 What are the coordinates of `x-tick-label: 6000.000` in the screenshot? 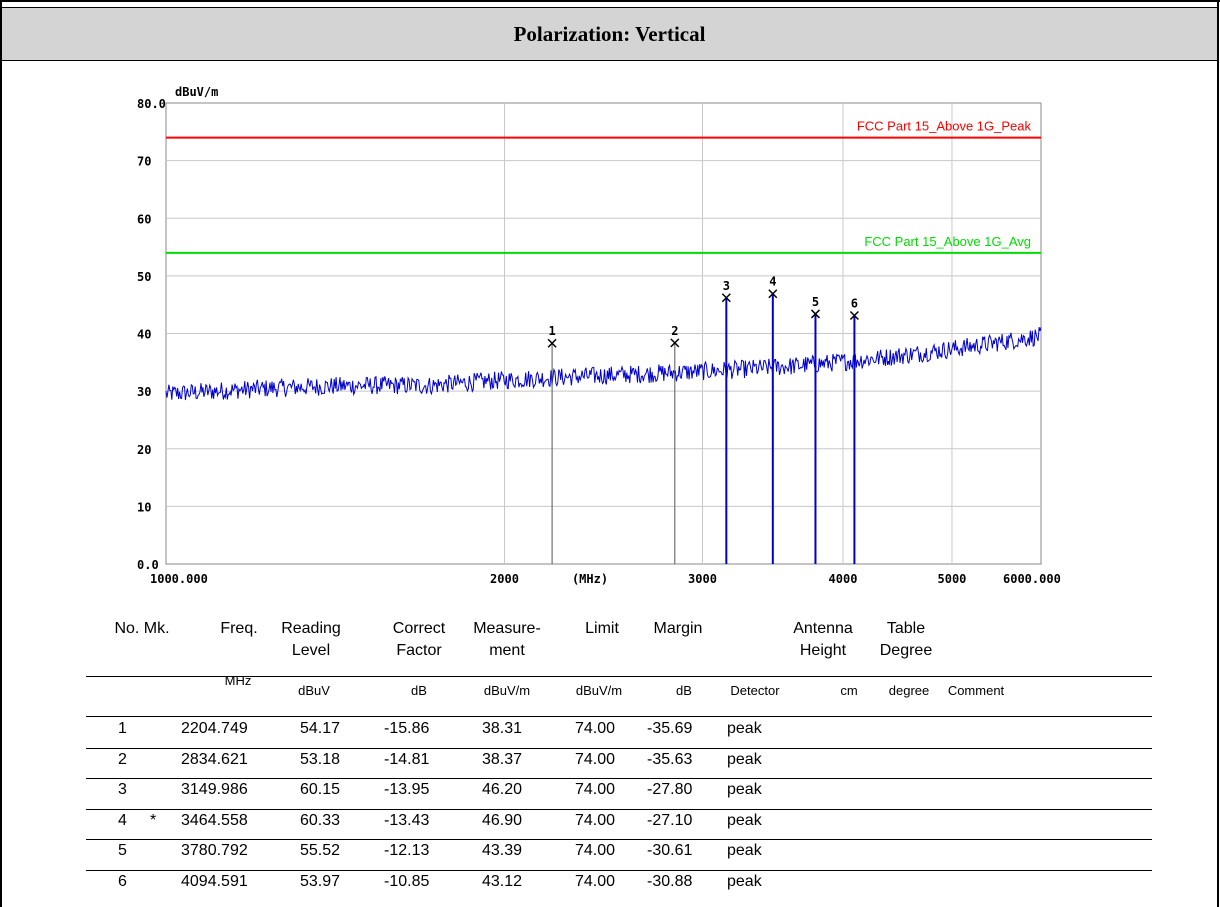 It's located at (1032, 579).